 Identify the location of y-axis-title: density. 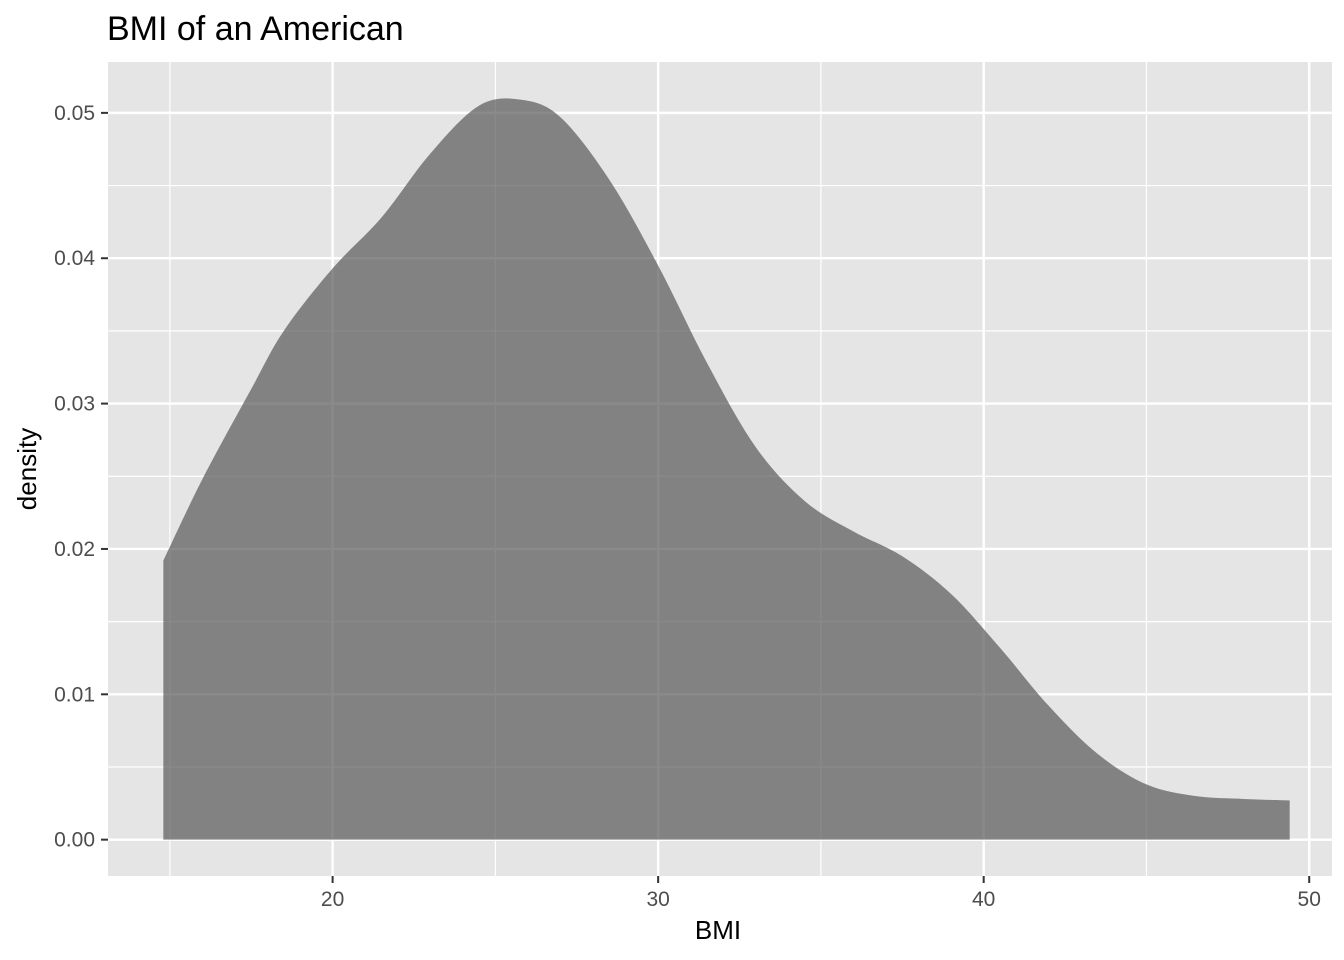
(27, 469).